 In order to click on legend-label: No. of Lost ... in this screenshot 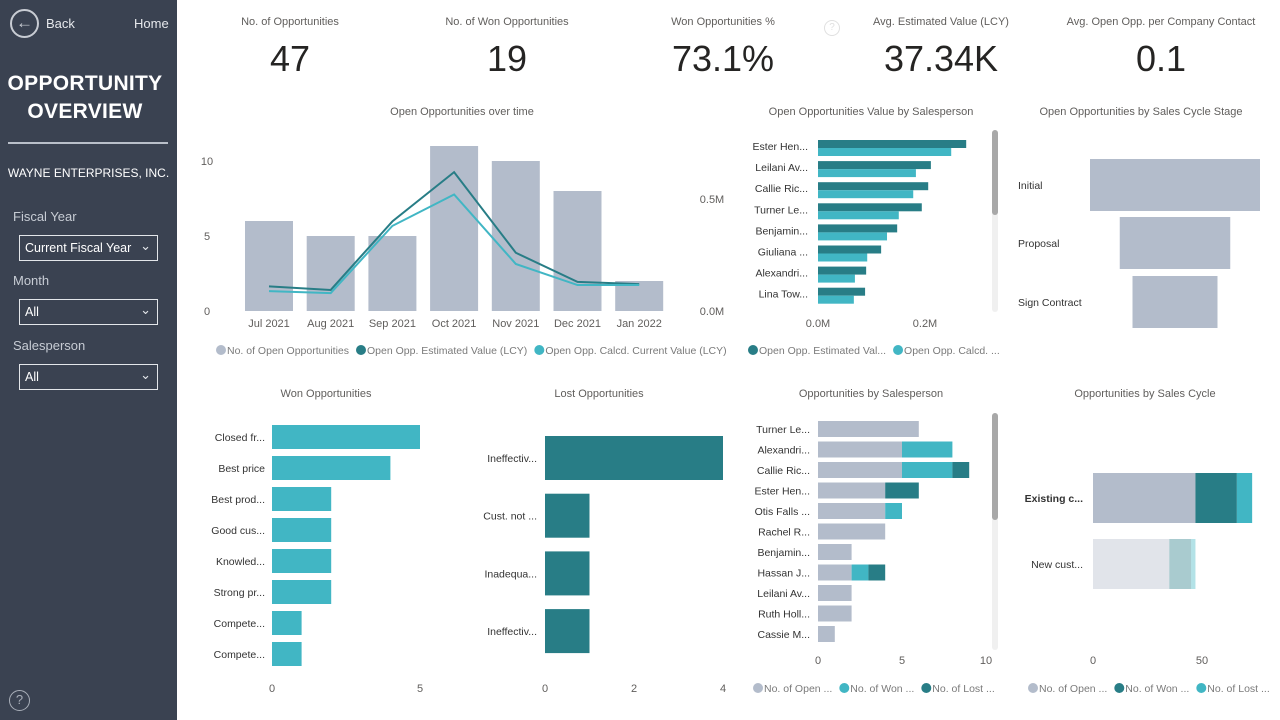, I will do `click(963, 689)`.